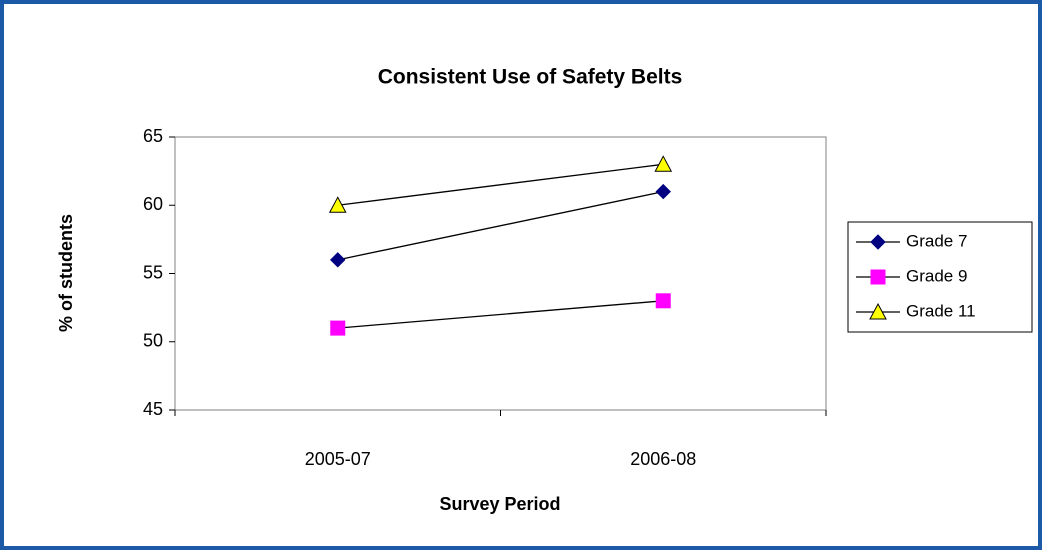 This screenshot has height=550, width=1042. Describe the element at coordinates (338, 459) in the screenshot. I see `x-tick-label: 2005-07` at that location.